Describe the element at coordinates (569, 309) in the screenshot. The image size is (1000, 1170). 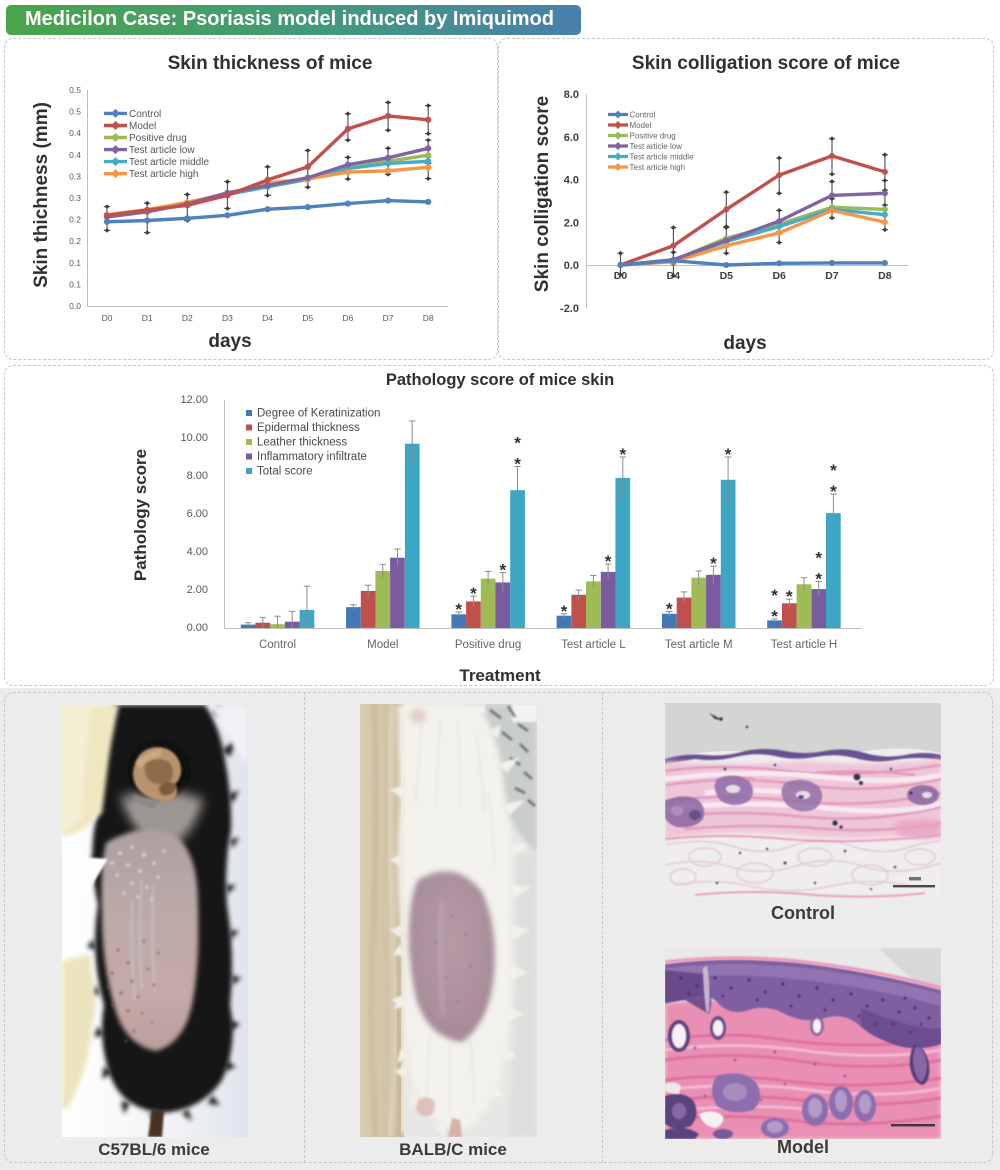
I see `svg-text: -2.0` at that location.